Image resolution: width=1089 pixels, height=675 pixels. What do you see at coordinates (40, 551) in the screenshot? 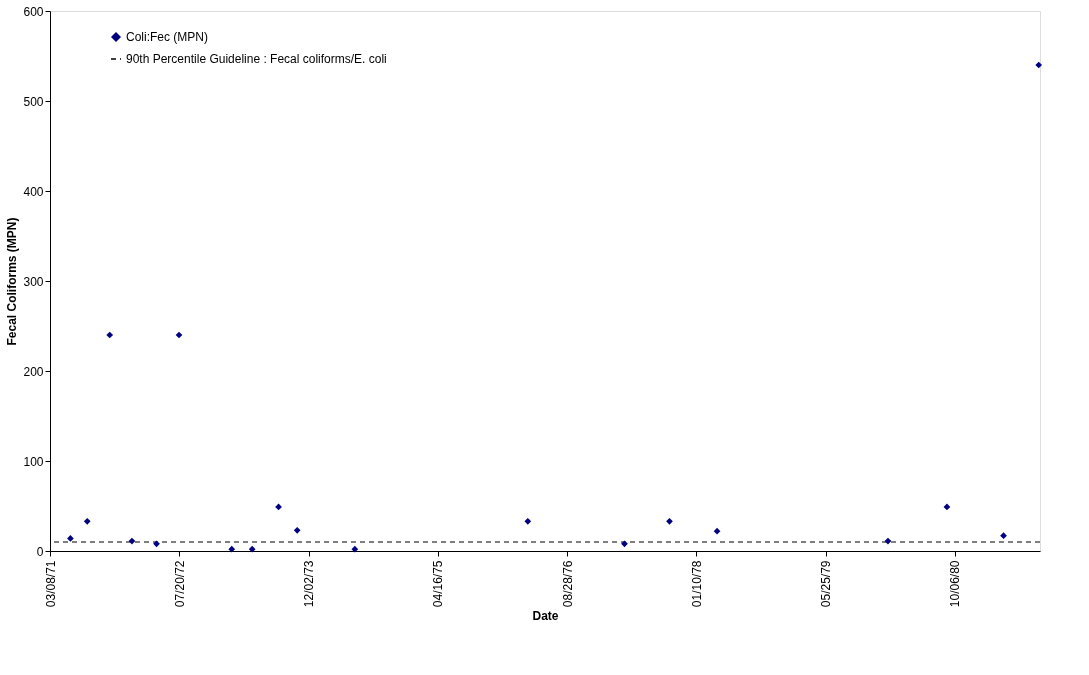
I see `y-tick-label: 0` at bounding box center [40, 551].